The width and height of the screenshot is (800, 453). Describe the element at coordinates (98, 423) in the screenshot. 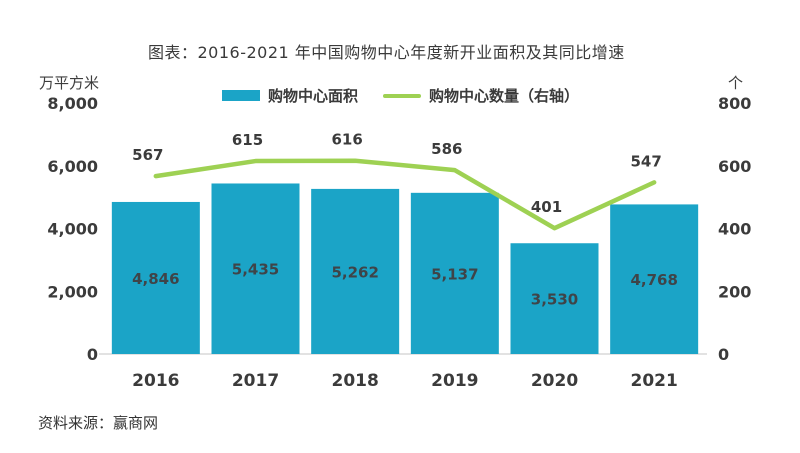

I see `source-note: 资料来源：赢商网` at that location.